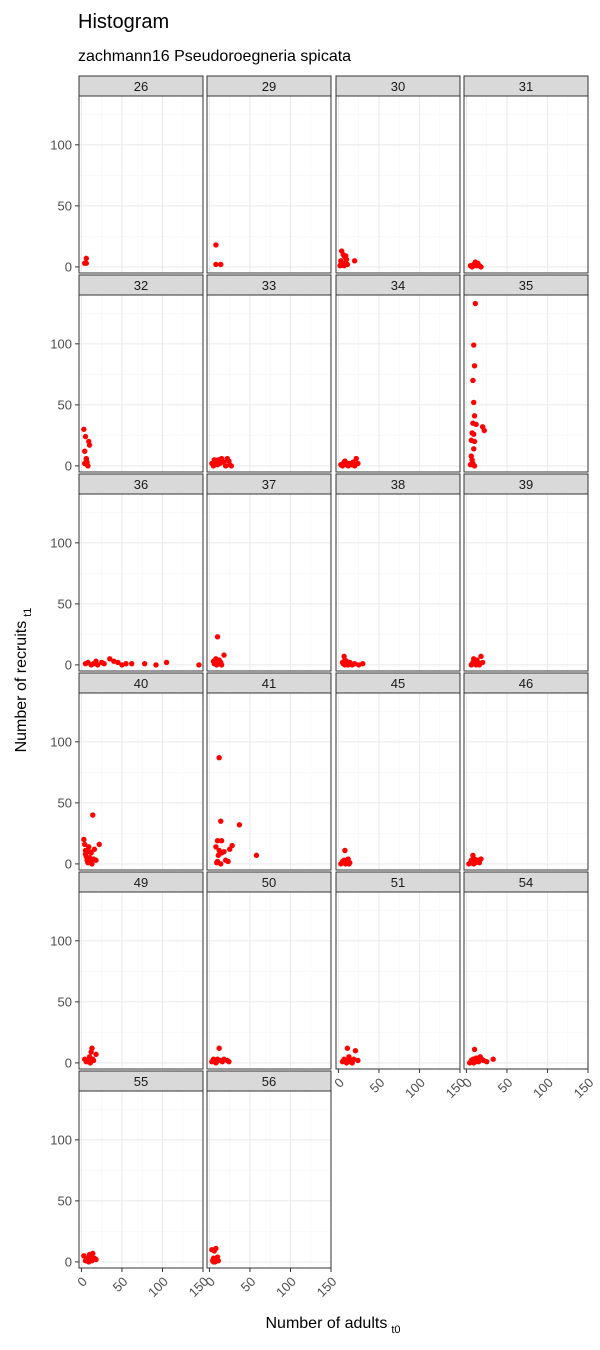 The width and height of the screenshot is (600, 1350). What do you see at coordinates (271, 1185) in the screenshot?
I see `facet-panel-56: 560 50 100 150` at bounding box center [271, 1185].